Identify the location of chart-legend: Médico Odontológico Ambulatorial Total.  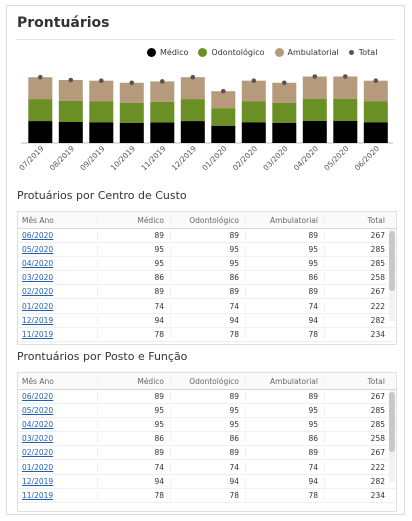
(267, 52).